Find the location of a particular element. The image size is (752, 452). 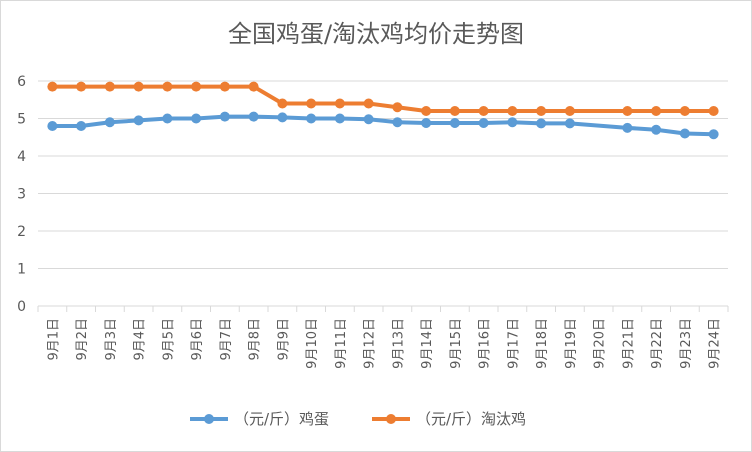

legend-label-1: （元/斤）鸡蛋 is located at coordinates (281, 419).